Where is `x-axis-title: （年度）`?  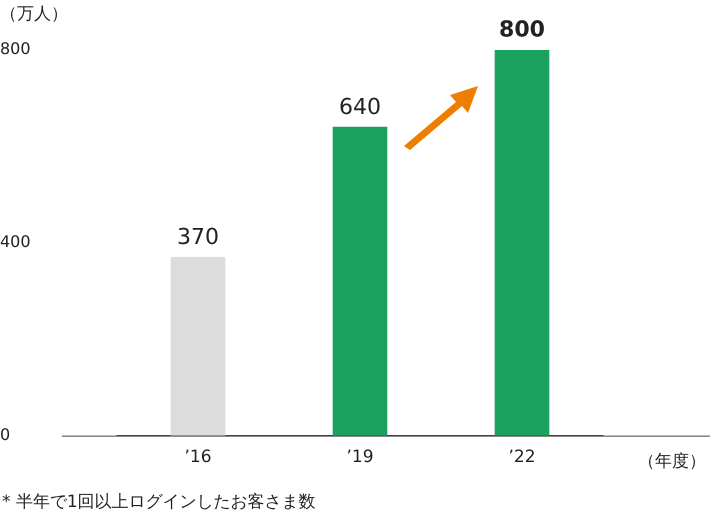 x-axis-title: （年度） is located at coordinates (672, 461).